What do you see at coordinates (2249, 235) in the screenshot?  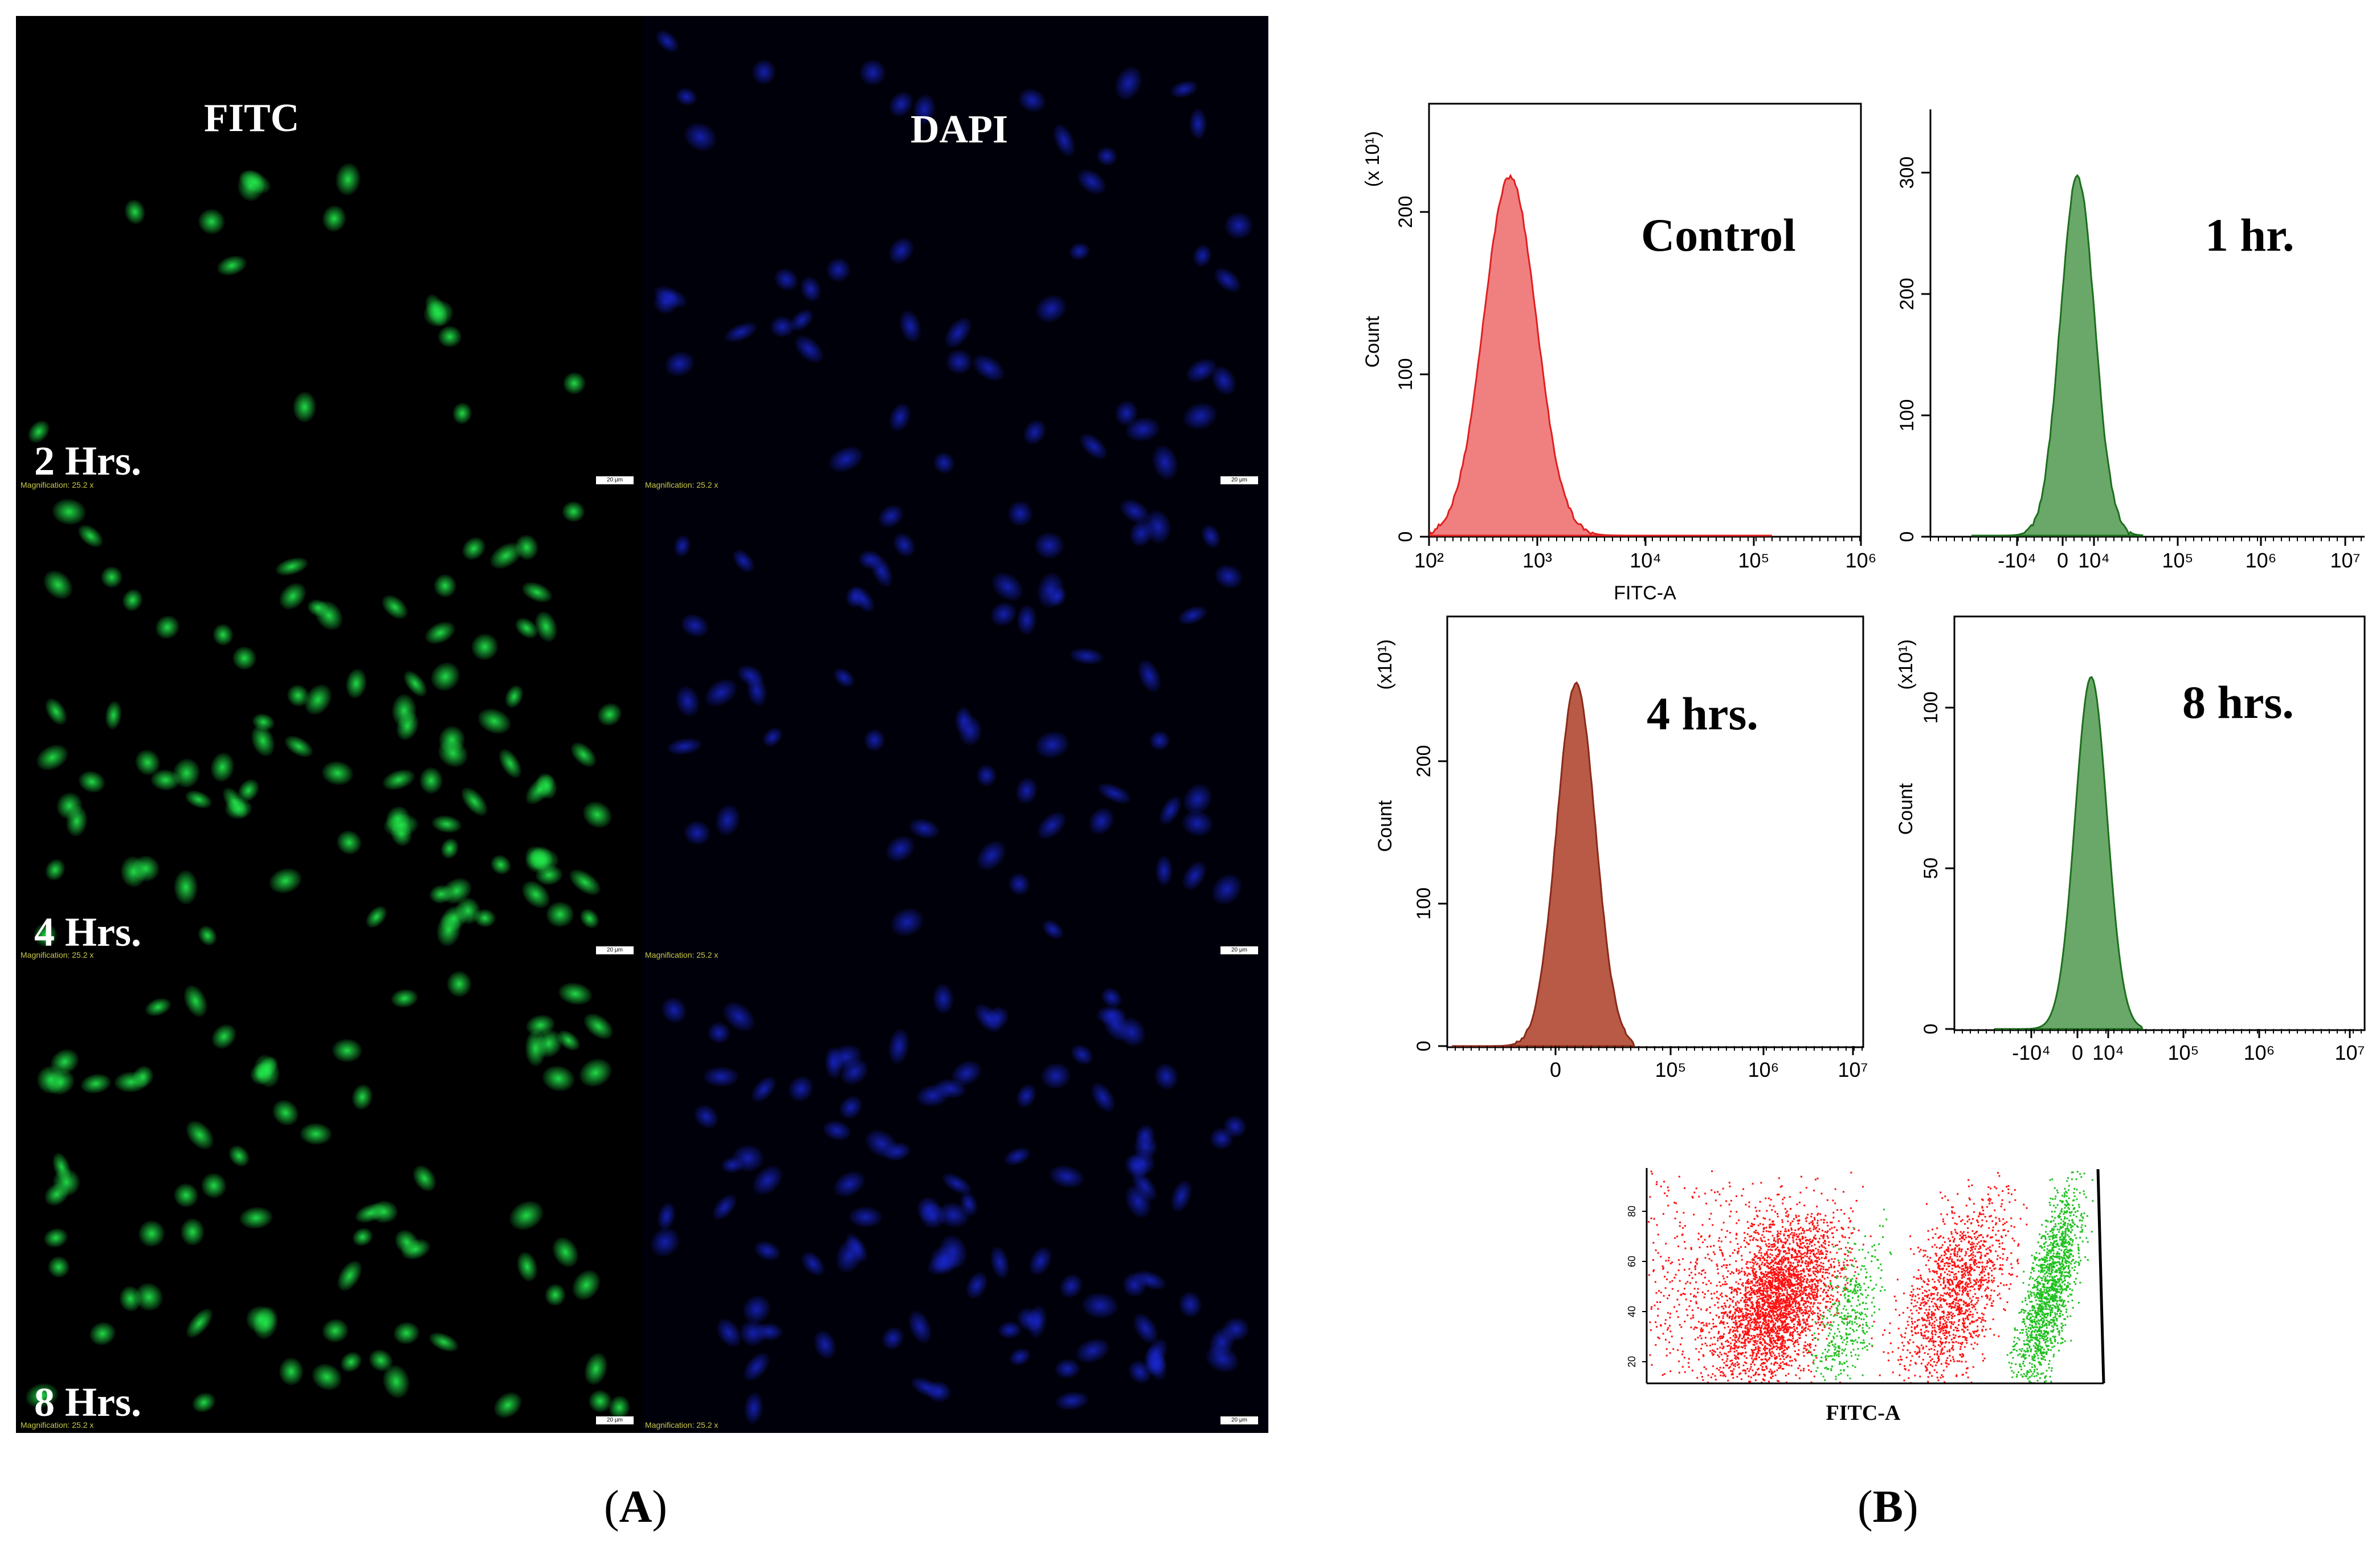 I see `histogram-label-1hr: 1 hr.` at bounding box center [2249, 235].